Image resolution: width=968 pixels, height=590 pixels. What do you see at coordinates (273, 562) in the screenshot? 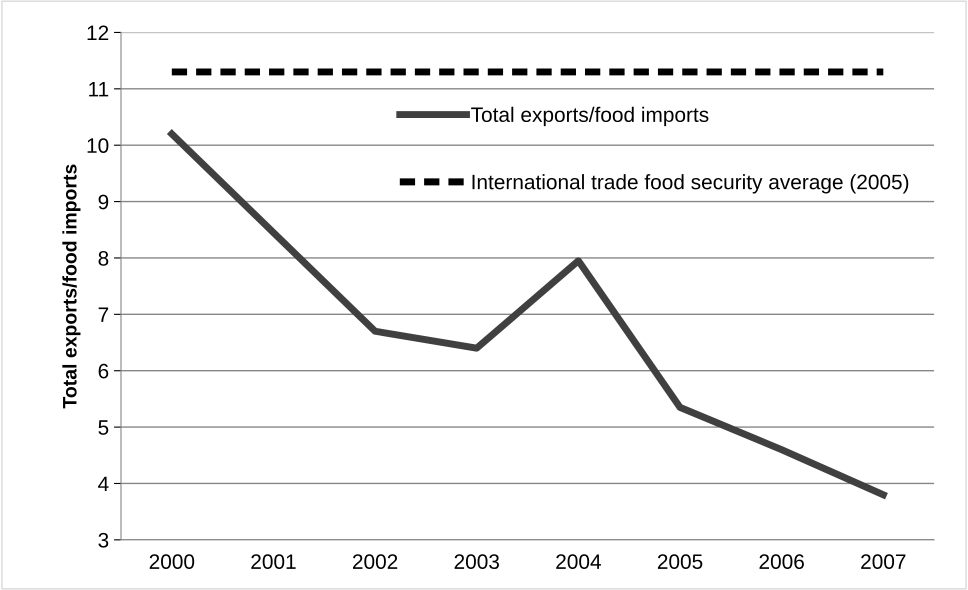
I see `x-tick-label: 2001` at bounding box center [273, 562].